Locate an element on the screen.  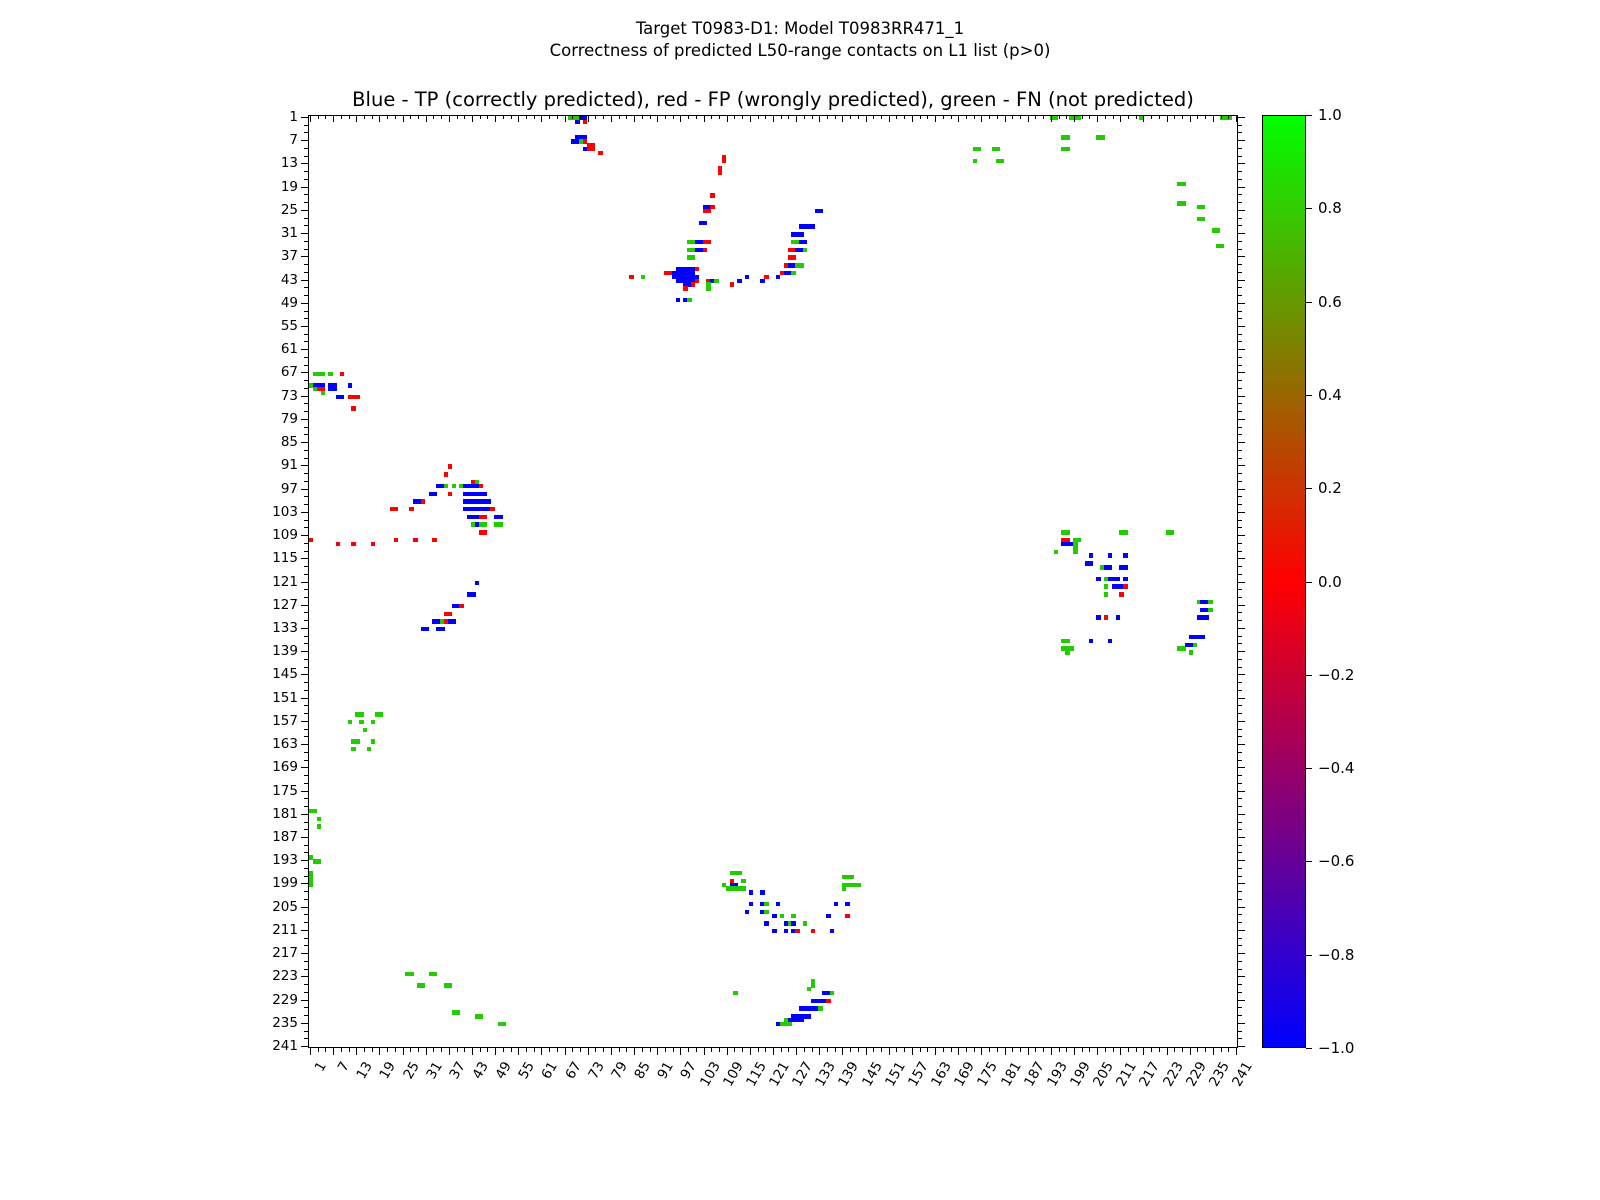
y-axis-tick-label: 115 is located at coordinates (285, 558).